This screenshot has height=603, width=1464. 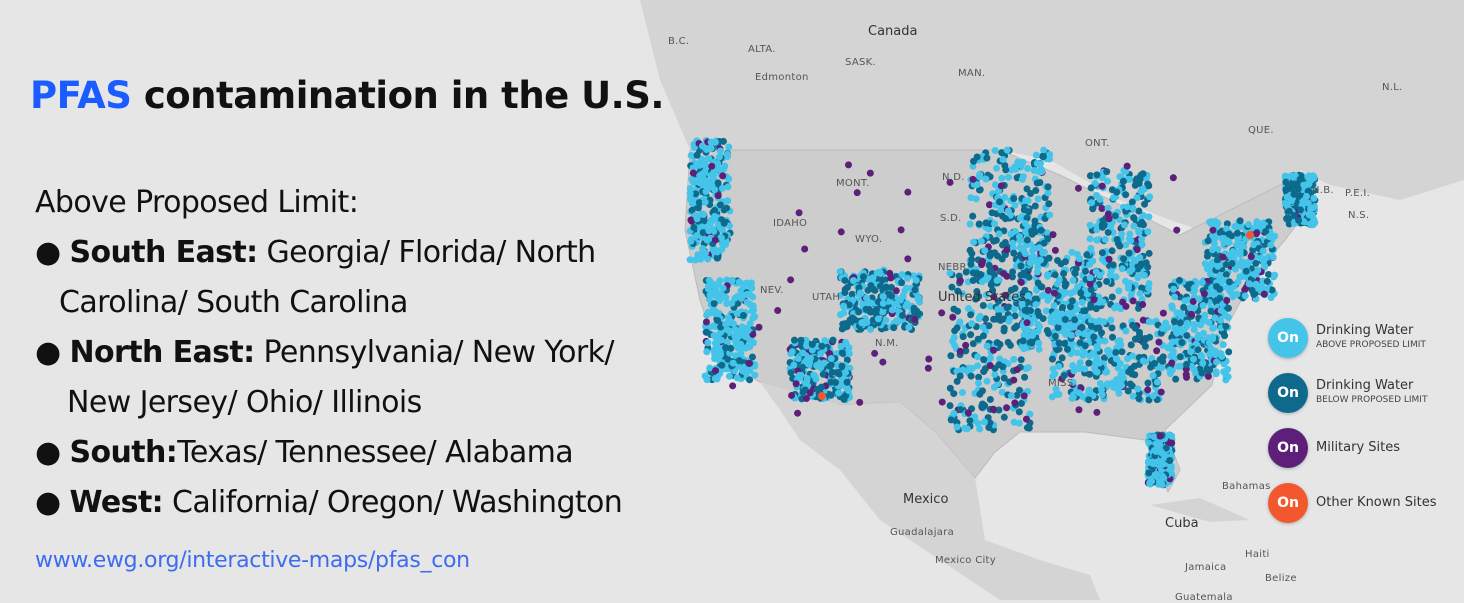 What do you see at coordinates (893, 31) in the screenshot?
I see `map-label: Canada` at bounding box center [893, 31].